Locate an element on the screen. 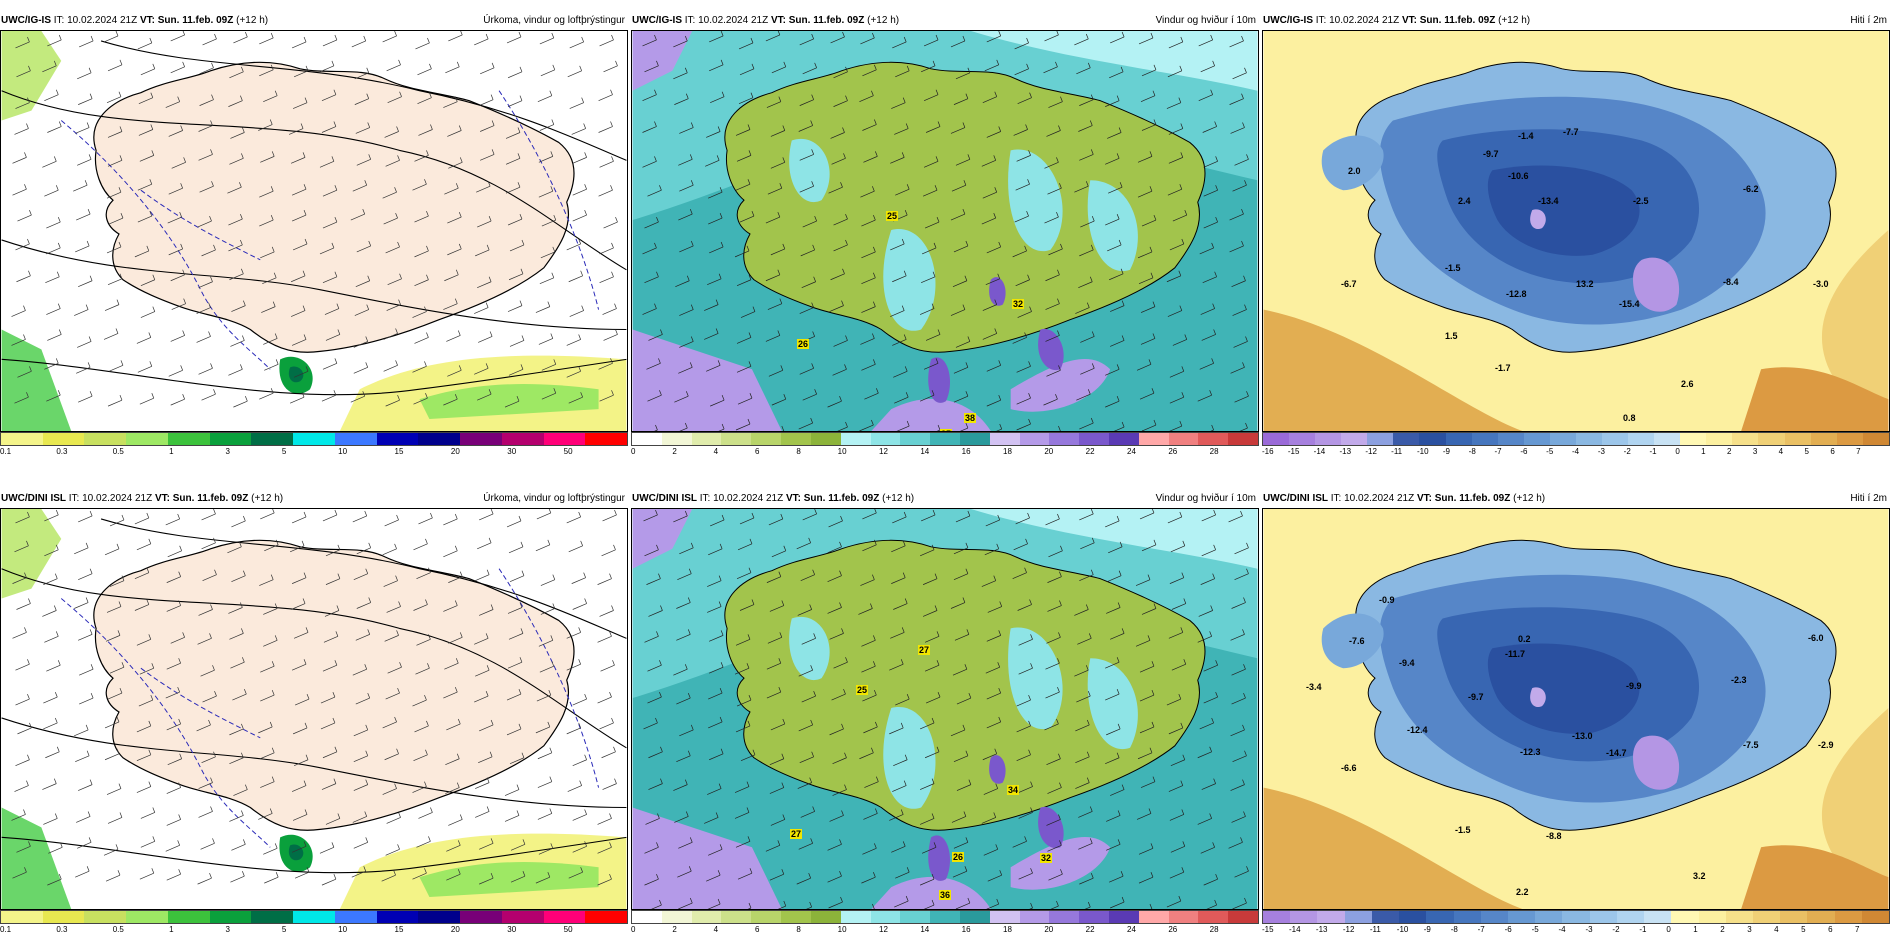 The width and height of the screenshot is (1900, 950). colorbar-tick-label: -5 is located at coordinates (1535, 929).